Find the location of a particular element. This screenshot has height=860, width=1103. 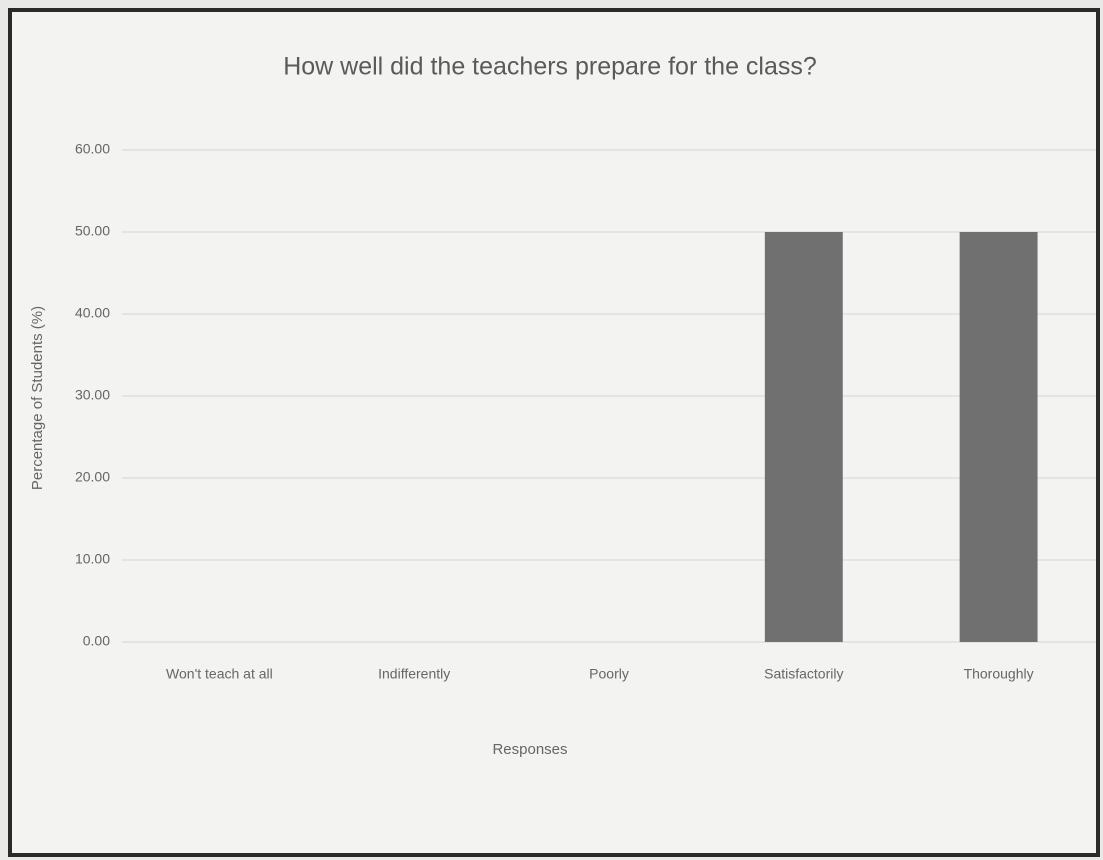

y-tick-label: 50.00 is located at coordinates (92, 231).